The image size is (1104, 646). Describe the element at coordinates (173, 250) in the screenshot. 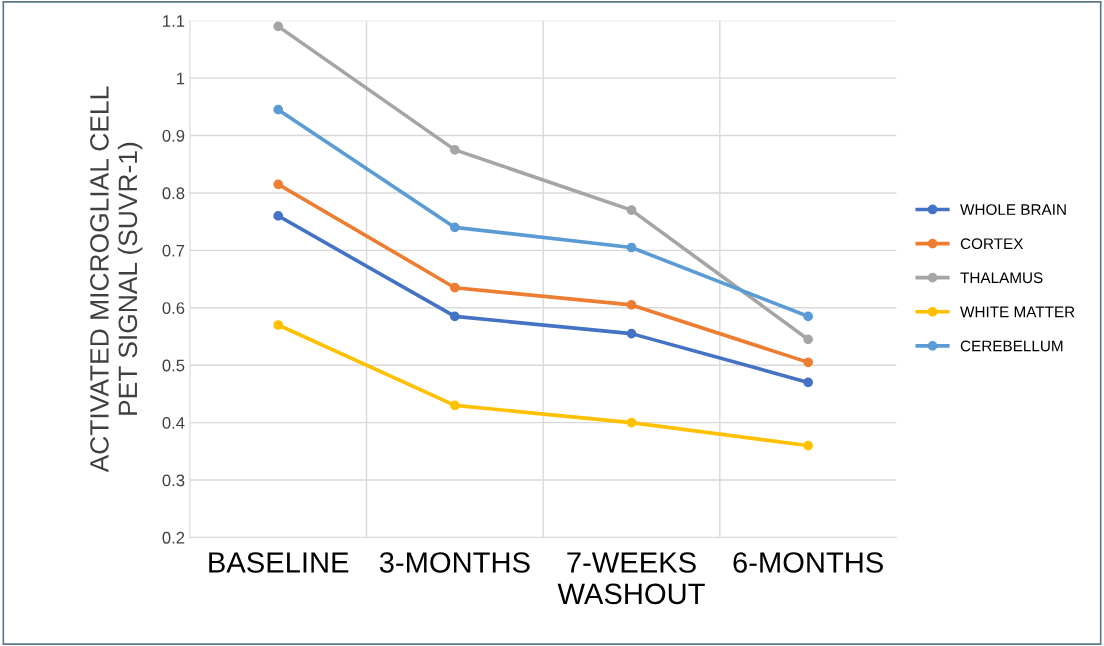

I see `y-tick-label: 0.7` at that location.